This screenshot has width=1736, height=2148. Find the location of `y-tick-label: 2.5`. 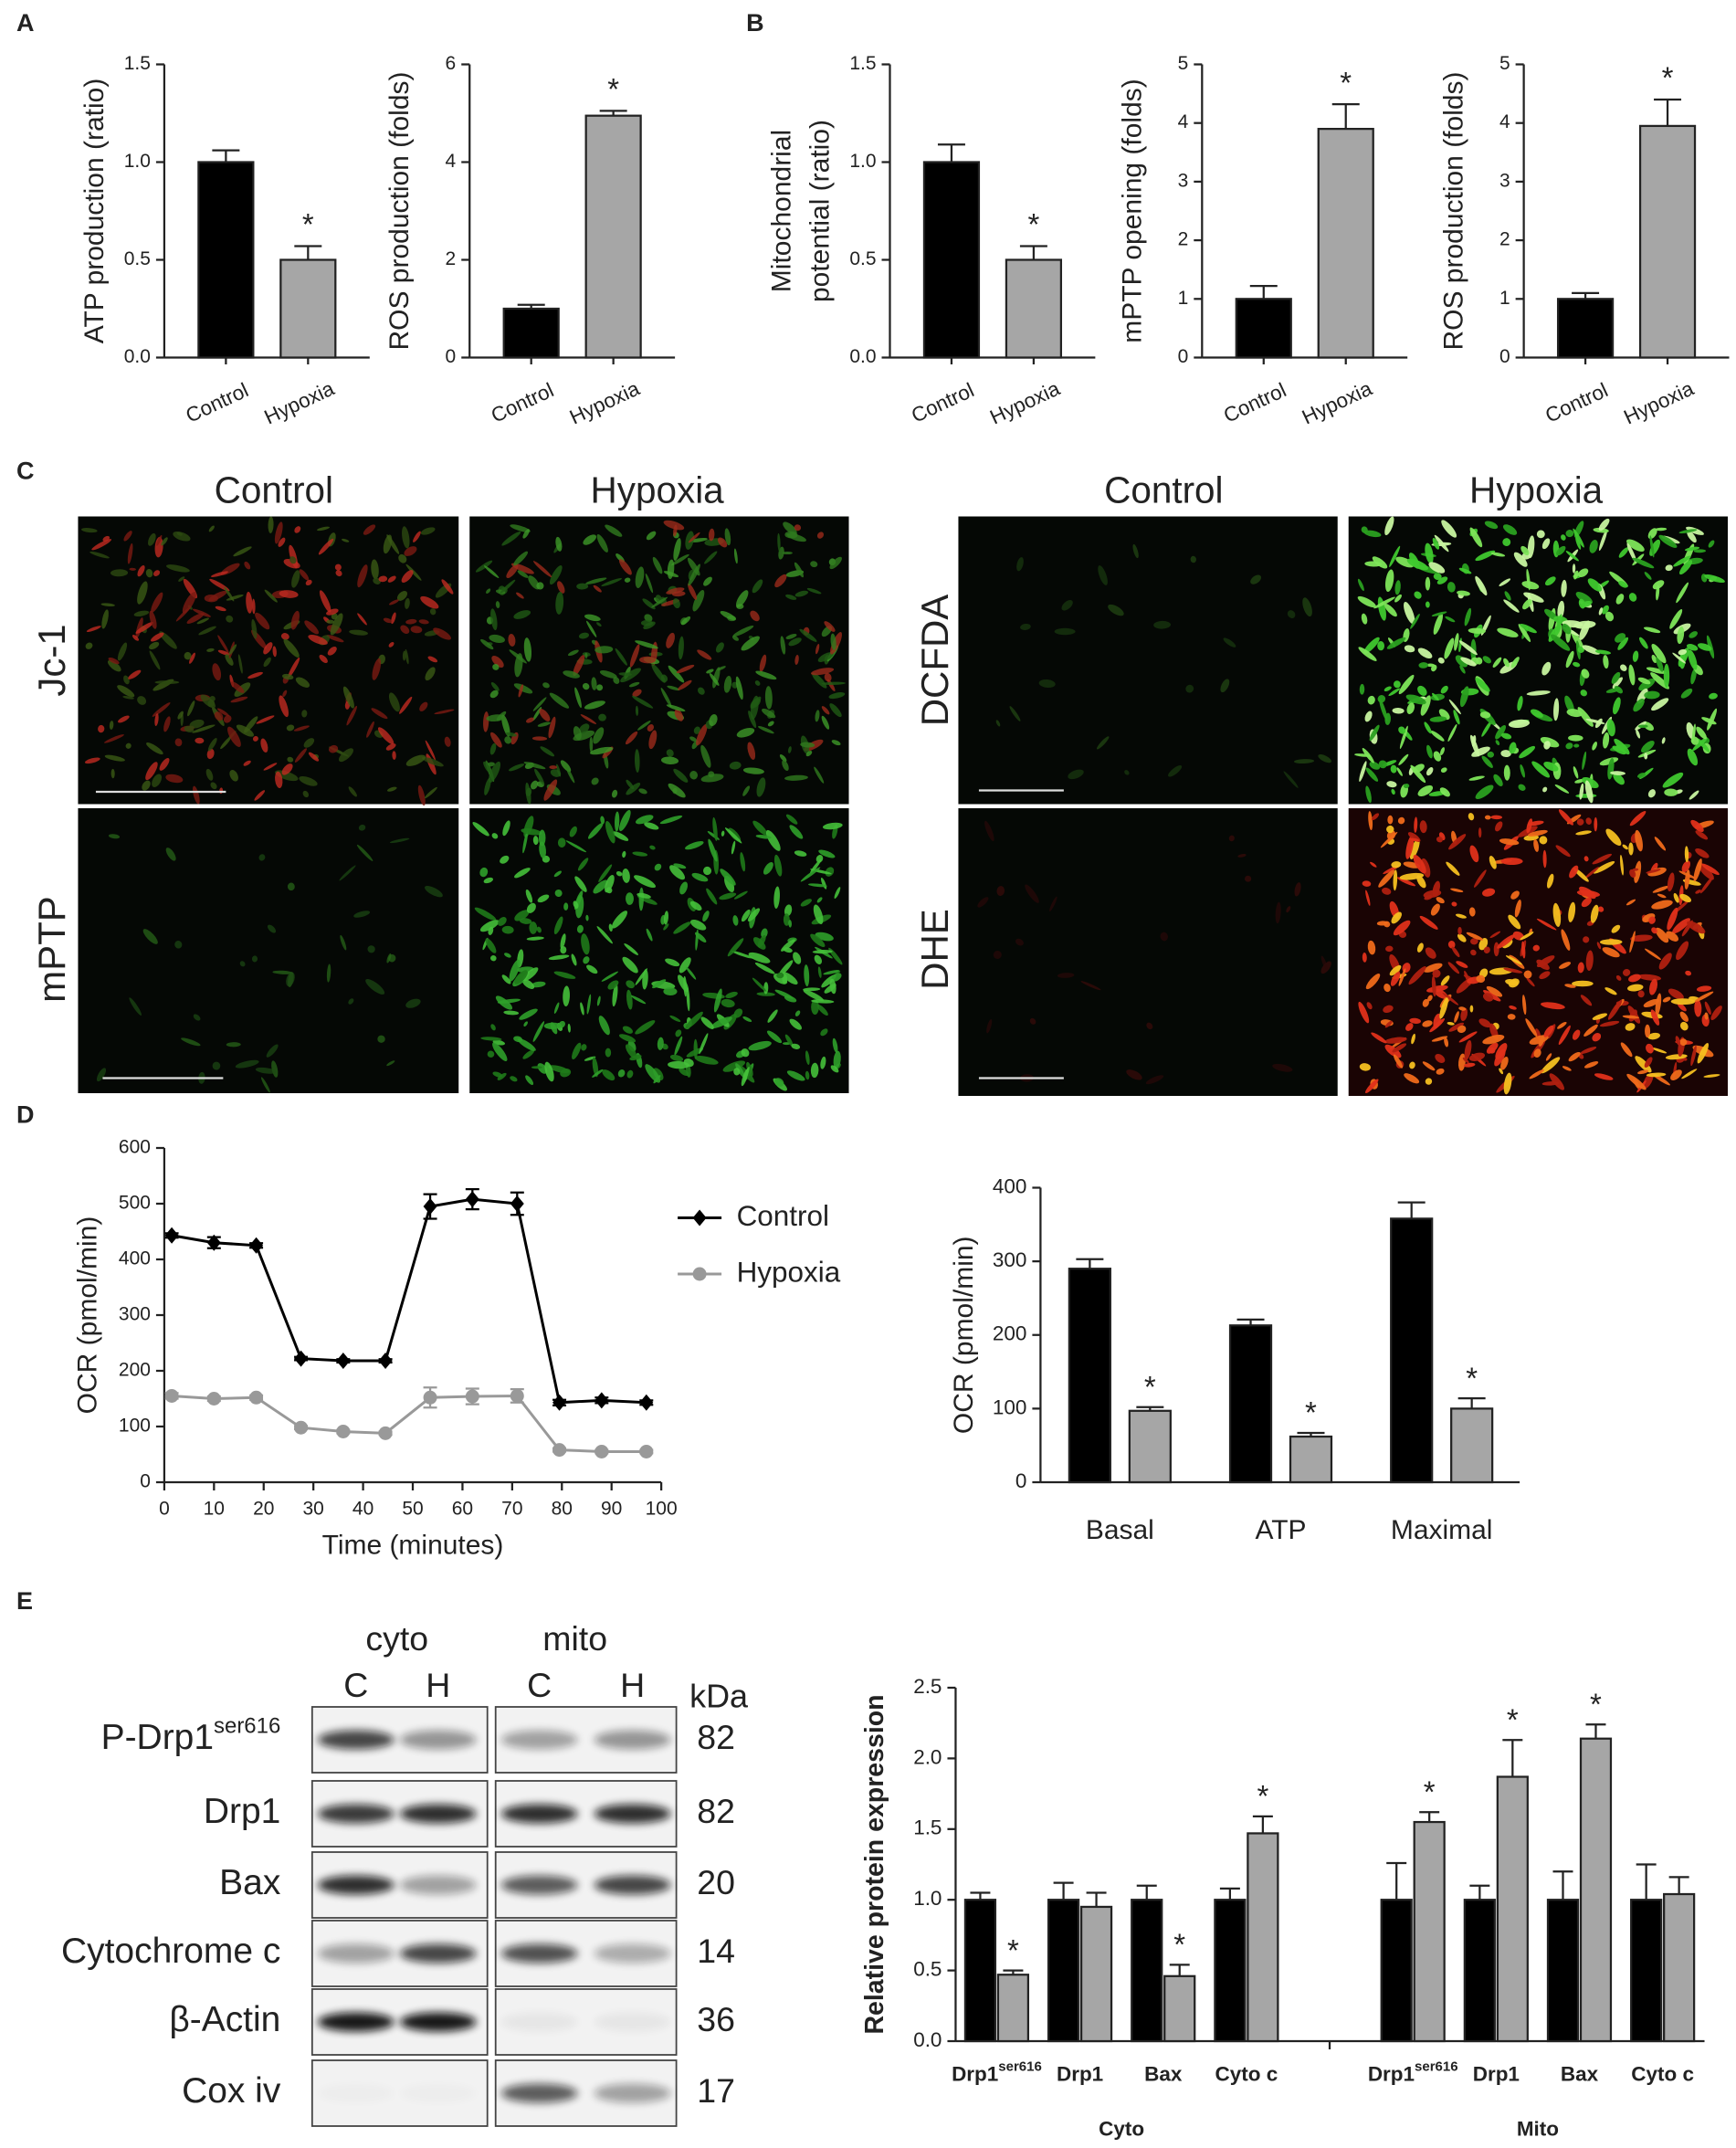

y-tick-label: 2.5 is located at coordinates (927, 1686).